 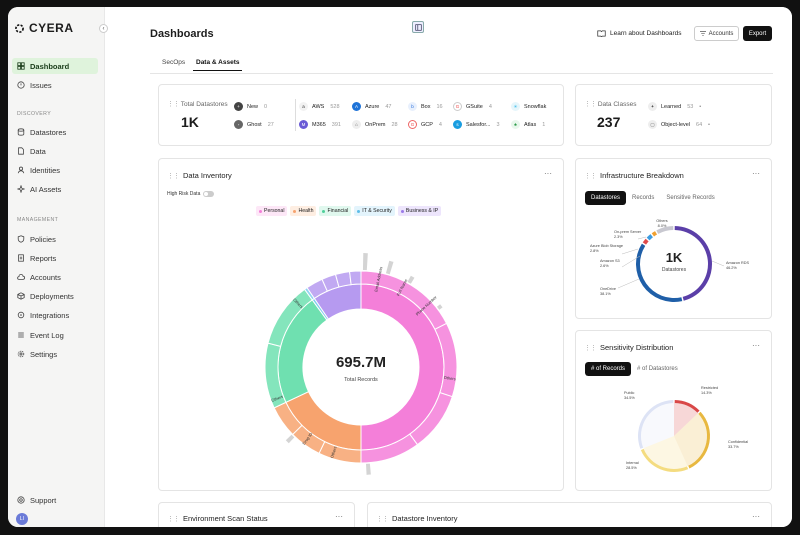 I want to click on export-button: Export, so click(x=757, y=33).